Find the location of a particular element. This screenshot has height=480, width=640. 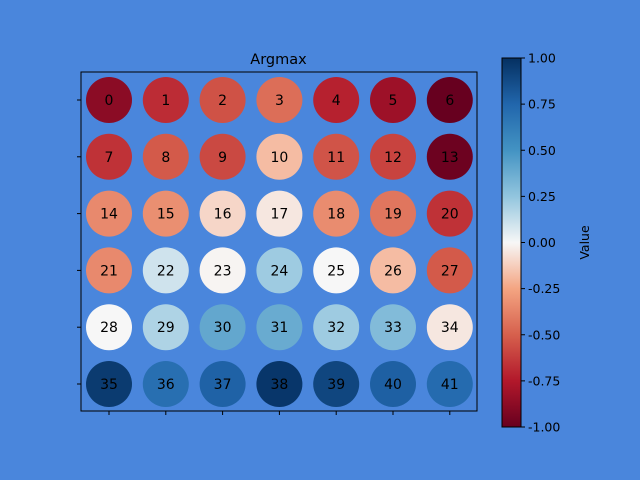

colorbar-tick-label: 0.50 is located at coordinates (542, 150).